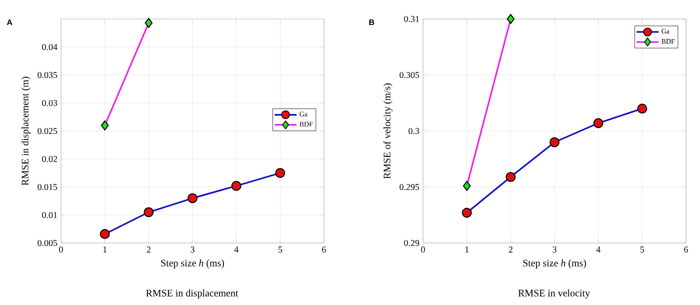 This screenshot has width=700, height=305. What do you see at coordinates (48, 187) in the screenshot?
I see `y-tick-label: 0.015` at bounding box center [48, 187].